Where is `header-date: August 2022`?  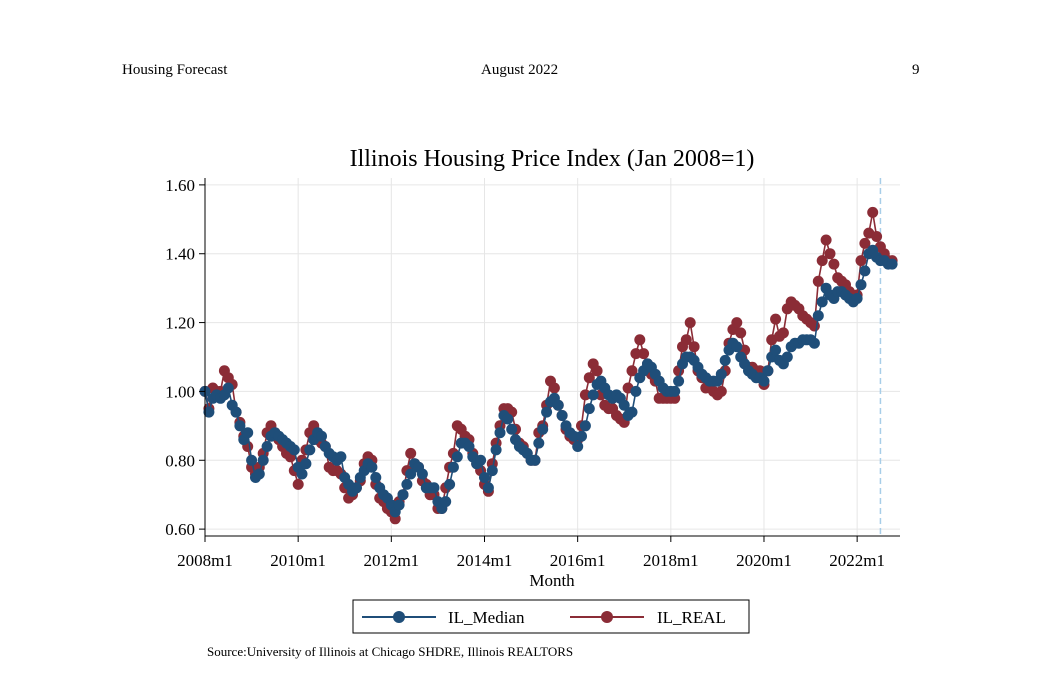 header-date: August 2022 is located at coordinates (520, 70).